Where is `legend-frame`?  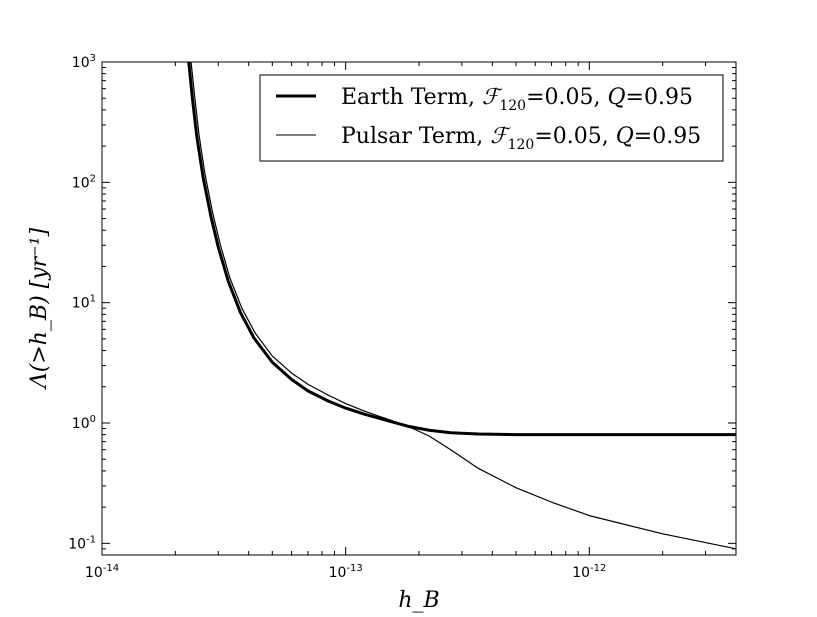
legend-frame is located at coordinates (491, 118).